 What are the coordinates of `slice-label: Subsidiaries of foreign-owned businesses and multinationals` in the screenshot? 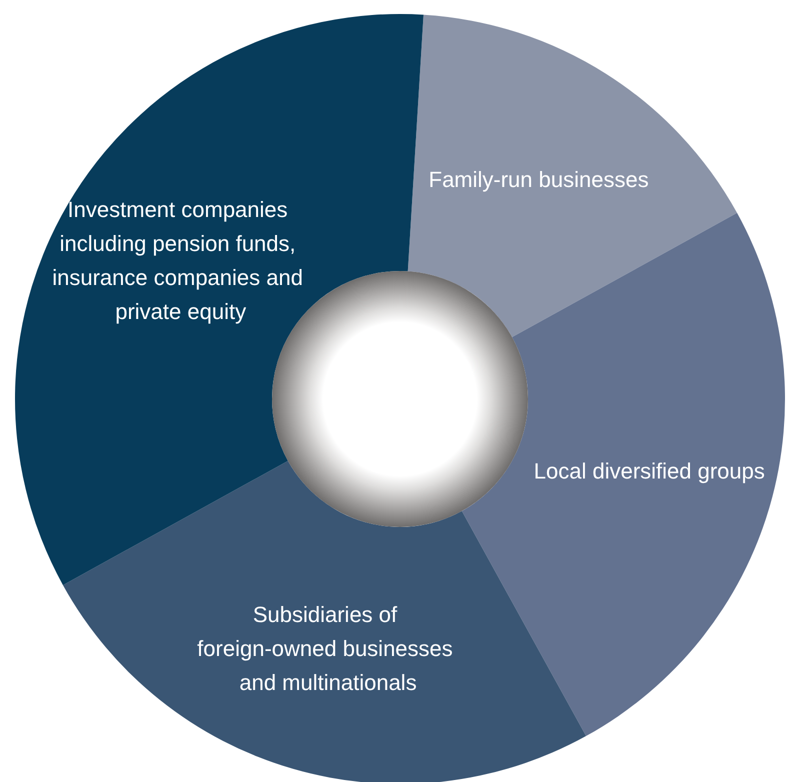 It's located at (328, 648).